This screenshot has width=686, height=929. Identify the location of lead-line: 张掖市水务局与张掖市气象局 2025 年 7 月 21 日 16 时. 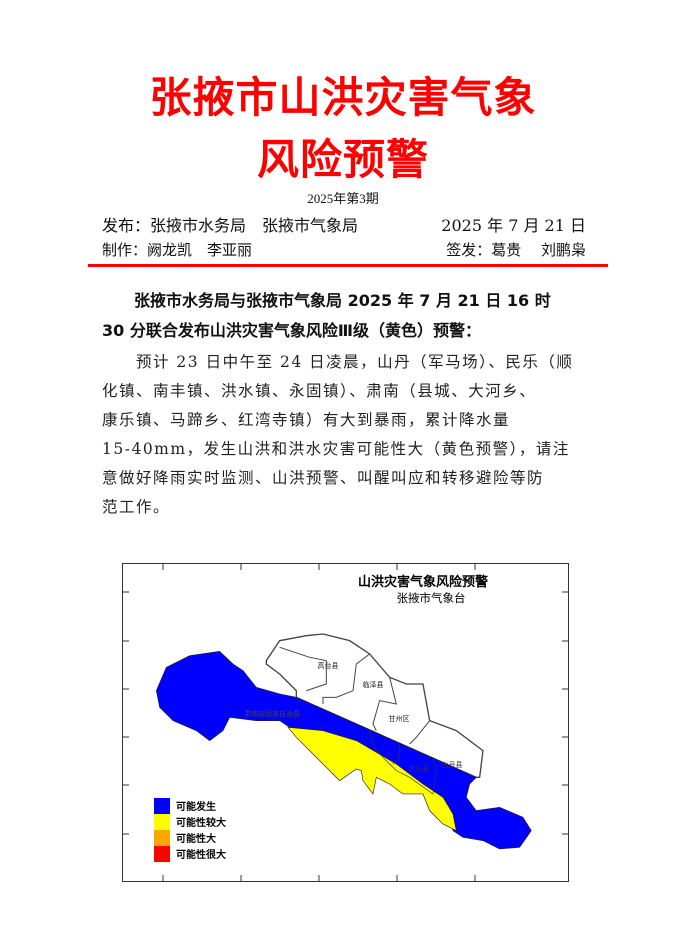
(326, 300).